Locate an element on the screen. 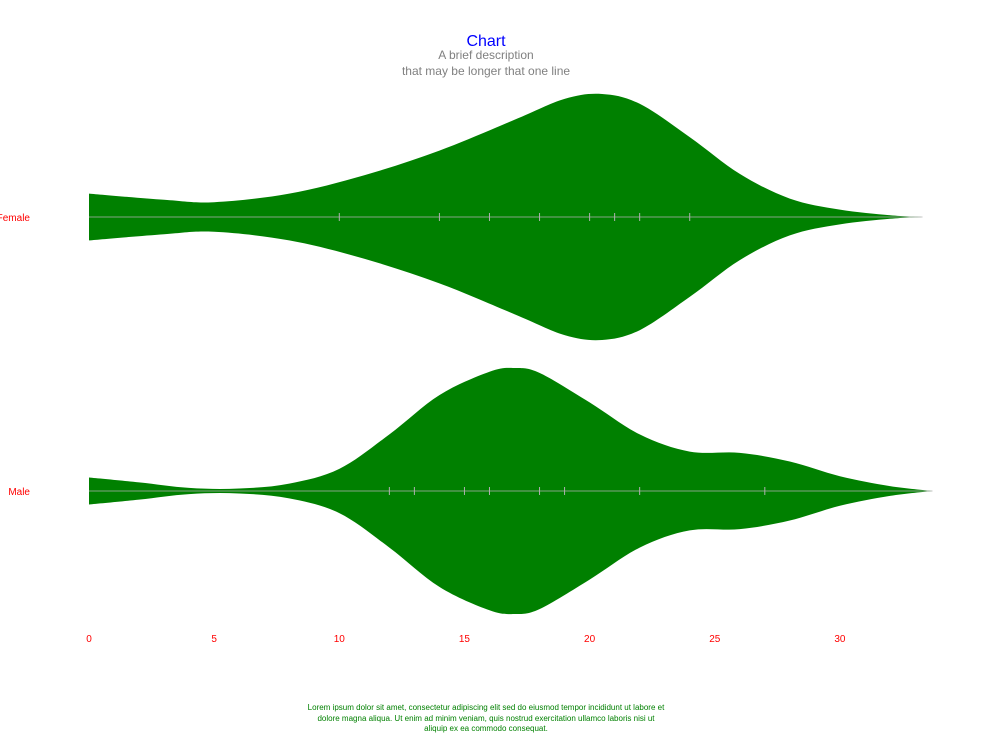 This screenshot has height=744, width=992. x-axis: 0 5 10 15 20 25 30 is located at coordinates (466, 639).